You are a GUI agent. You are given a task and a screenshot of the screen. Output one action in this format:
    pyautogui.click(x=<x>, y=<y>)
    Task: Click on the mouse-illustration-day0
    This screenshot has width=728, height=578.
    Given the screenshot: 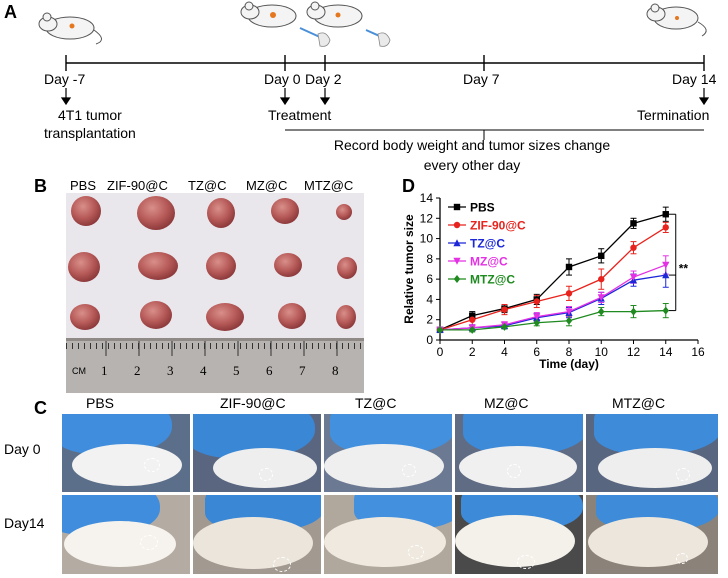 What is the action you would take?
    pyautogui.click(x=268, y=14)
    